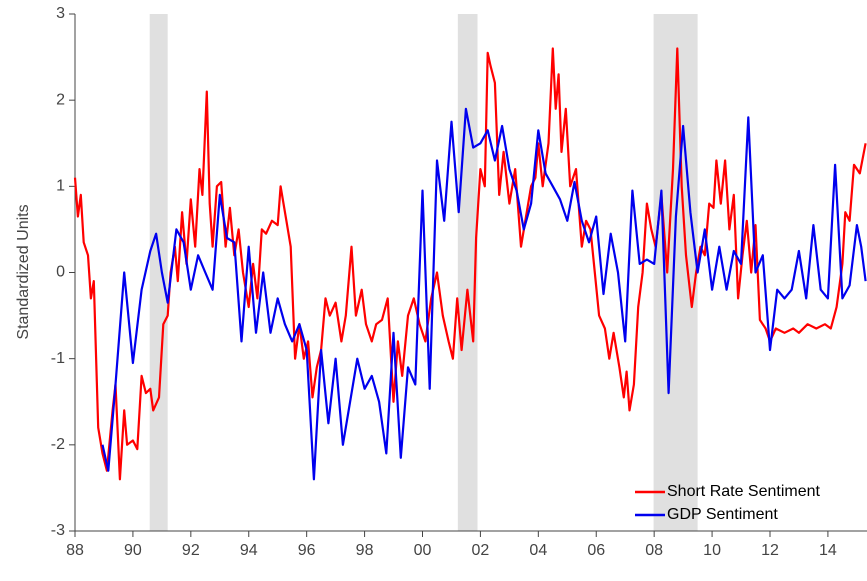 The height and width of the screenshot is (581, 867). What do you see at coordinates (596, 550) in the screenshot?
I see `x-tick-label: 06` at bounding box center [596, 550].